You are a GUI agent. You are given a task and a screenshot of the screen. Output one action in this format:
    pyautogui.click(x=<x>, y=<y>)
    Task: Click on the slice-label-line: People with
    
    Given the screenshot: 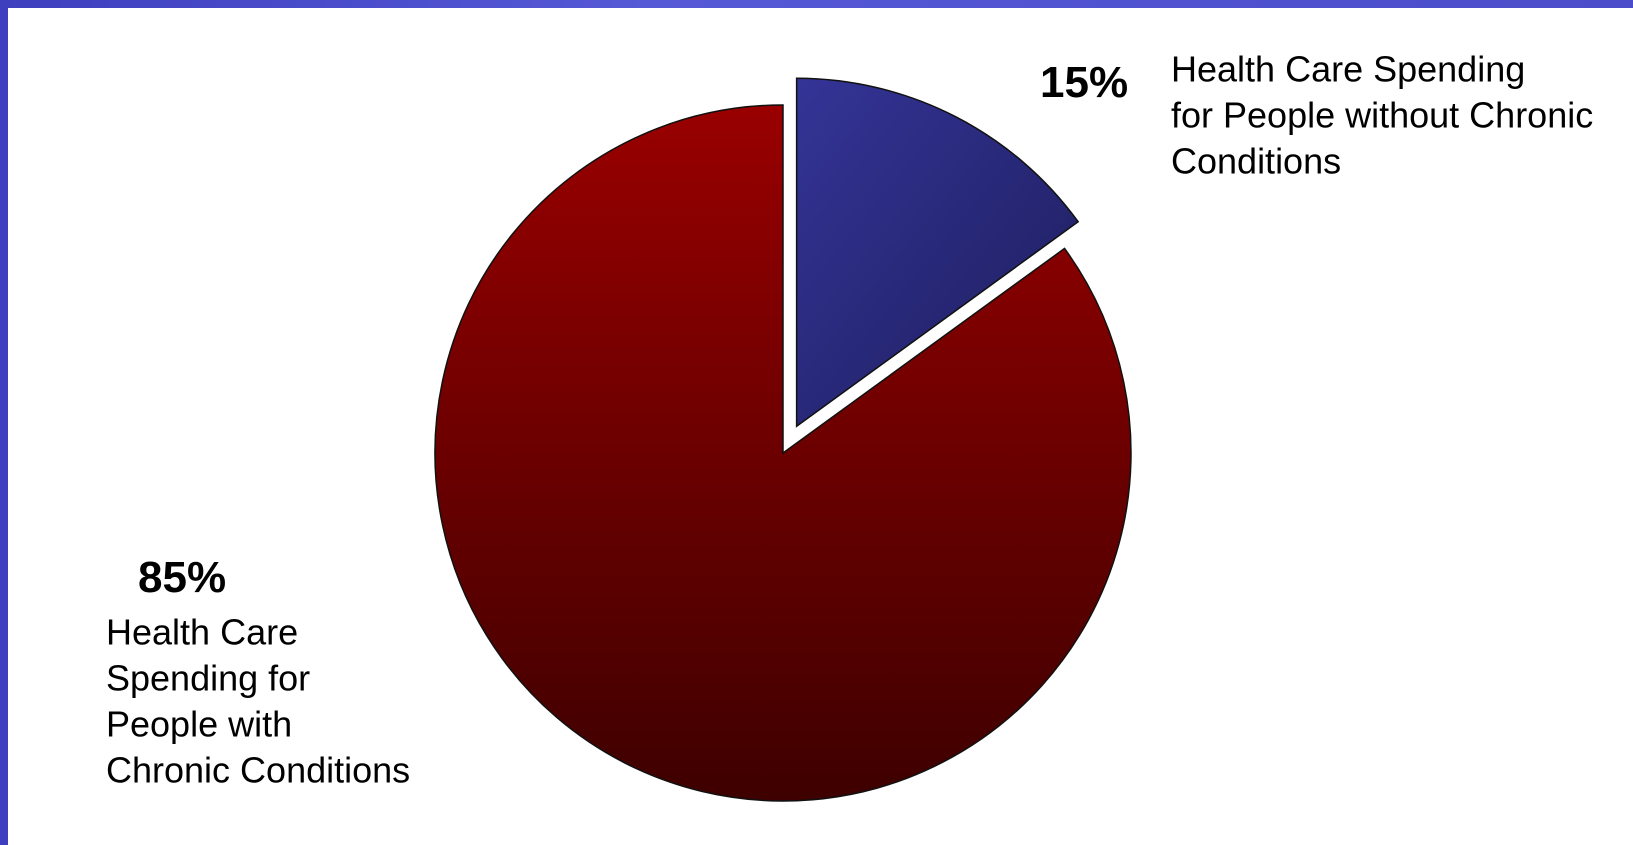 What is the action you would take?
    pyautogui.click(x=199, y=723)
    